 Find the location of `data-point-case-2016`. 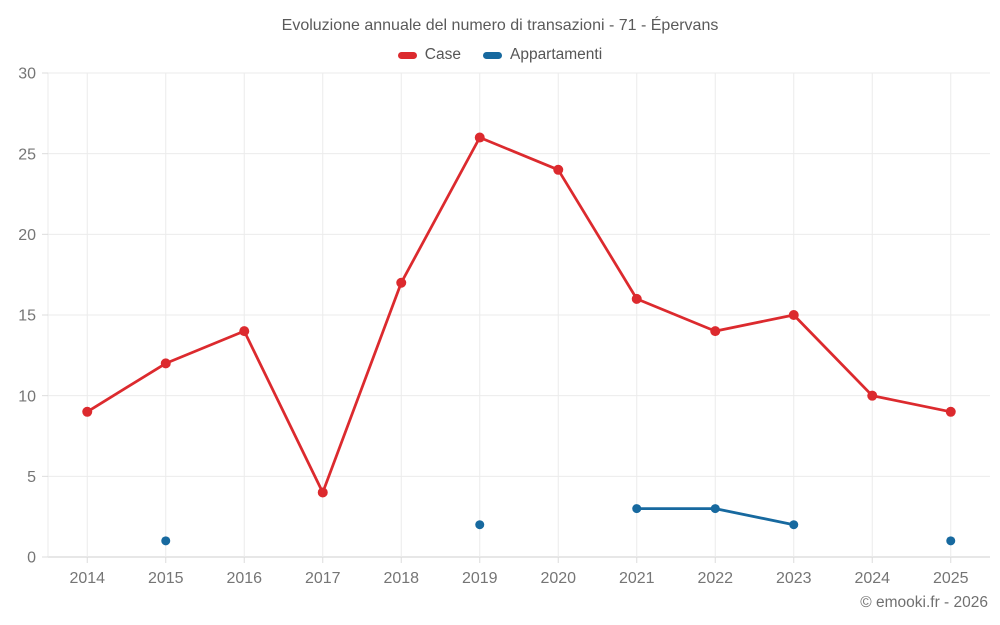

data-point-case-2016 is located at coordinates (244, 331).